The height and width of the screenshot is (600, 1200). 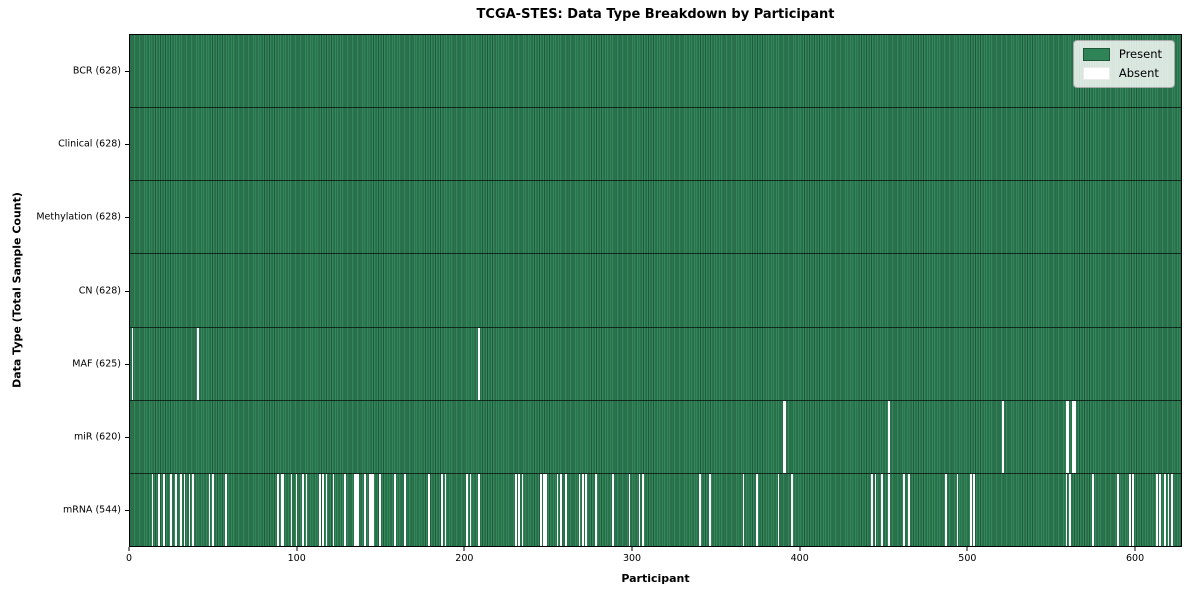 What do you see at coordinates (655, 364) in the screenshot?
I see `heatmap-row-maf` at bounding box center [655, 364].